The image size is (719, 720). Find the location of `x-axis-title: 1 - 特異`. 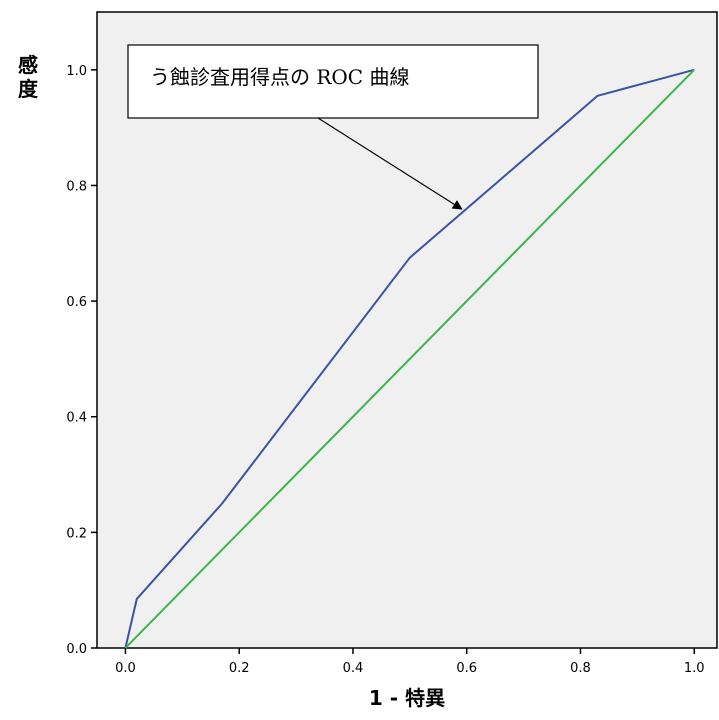

x-axis-title: 1 - 特異 is located at coordinates (407, 698).